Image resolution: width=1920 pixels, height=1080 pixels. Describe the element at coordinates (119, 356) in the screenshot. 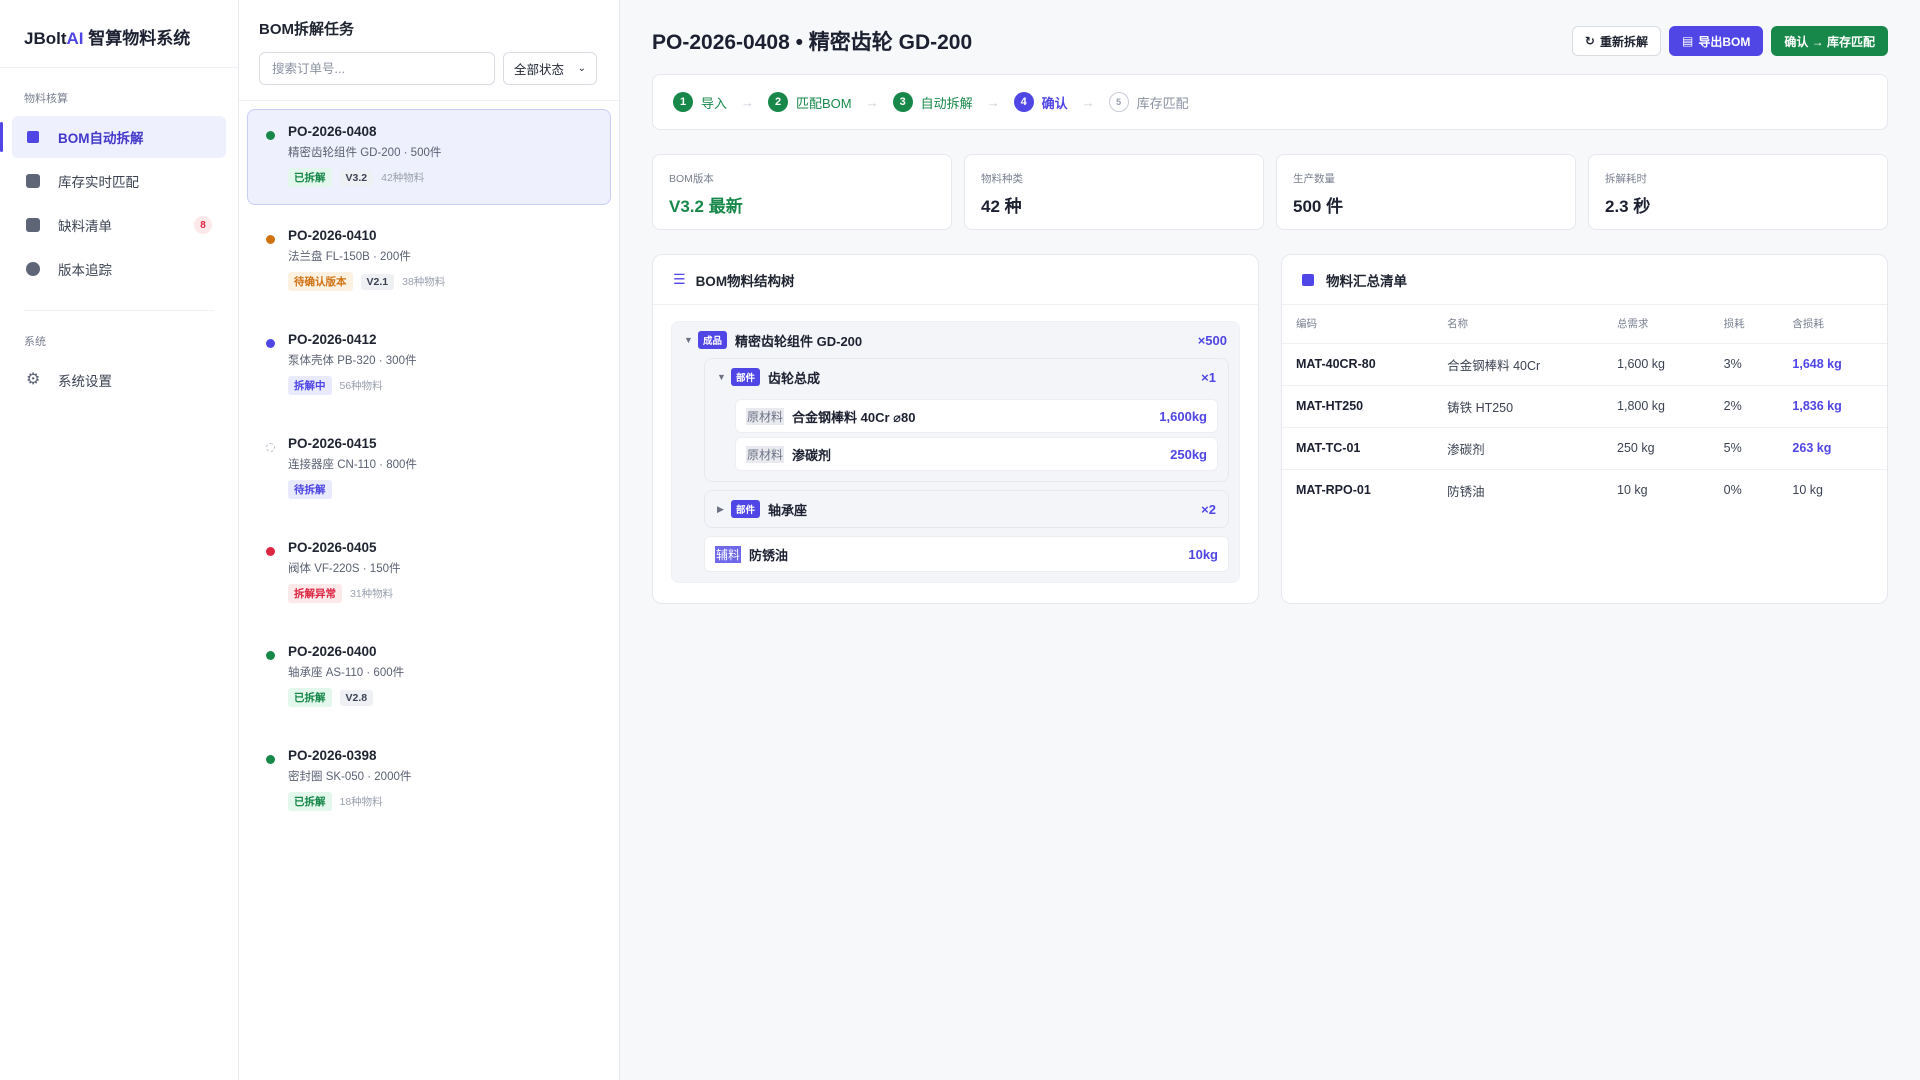

I see `nav-section-system: 系统 ⚙ 系统设置` at that location.